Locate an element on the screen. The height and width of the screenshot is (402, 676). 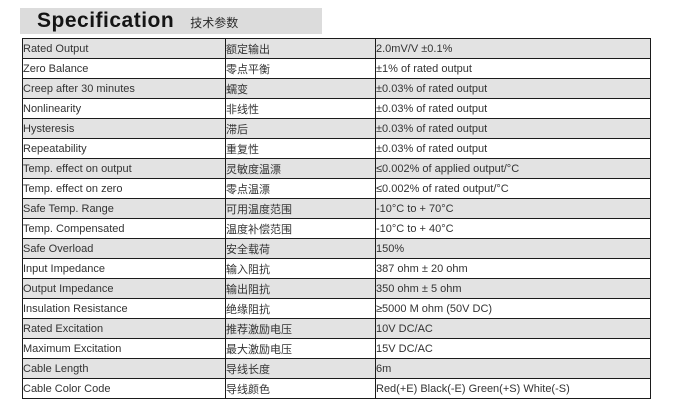
param-name-en: Input Impedance is located at coordinates (124, 268).